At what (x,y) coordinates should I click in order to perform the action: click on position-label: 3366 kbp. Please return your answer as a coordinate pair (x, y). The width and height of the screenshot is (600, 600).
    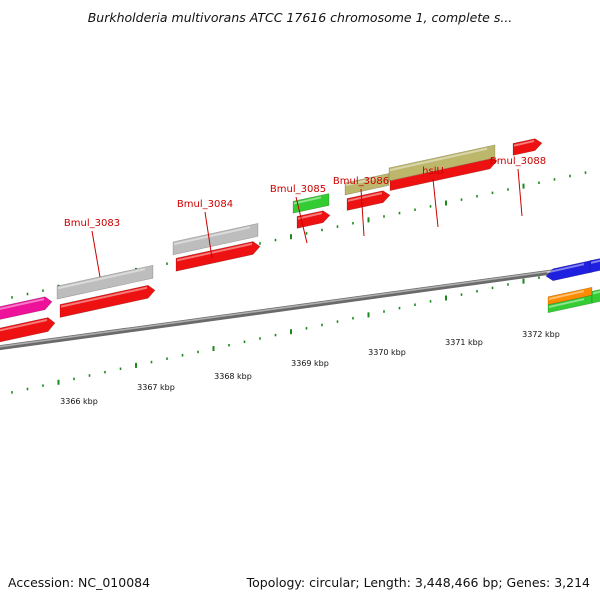
    Looking at the image, I should click on (79, 401).